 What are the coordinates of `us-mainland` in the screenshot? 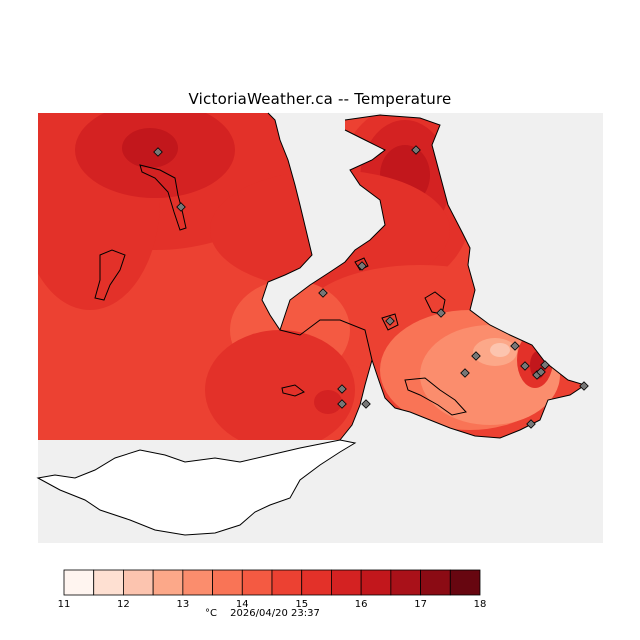 It's located at (196, 487).